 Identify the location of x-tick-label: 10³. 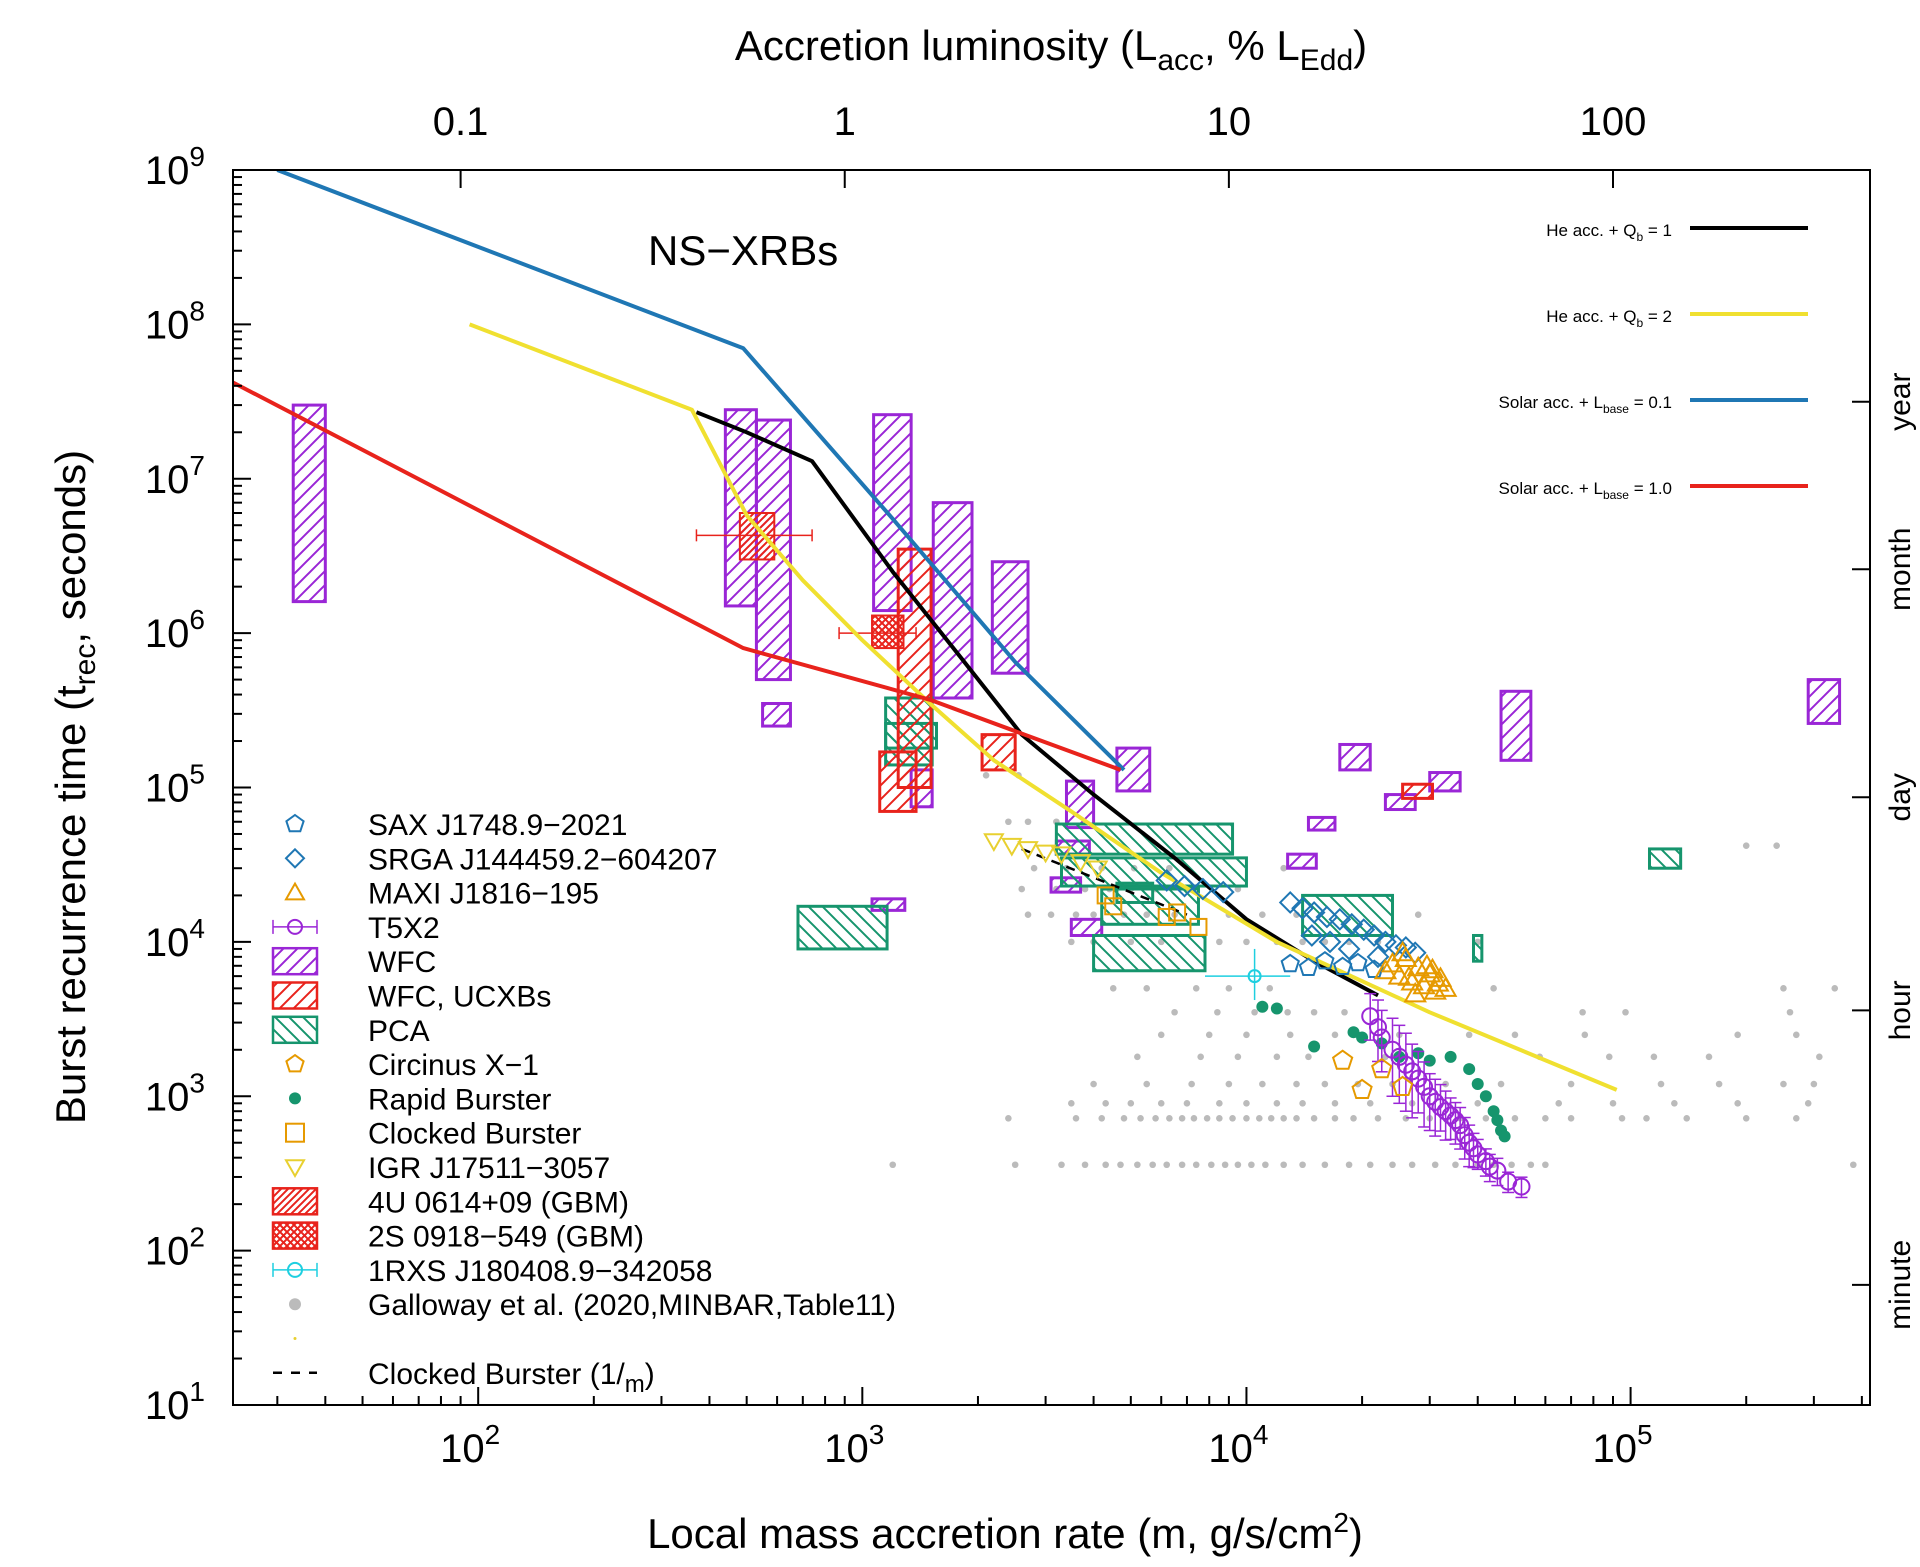
(854, 1445).